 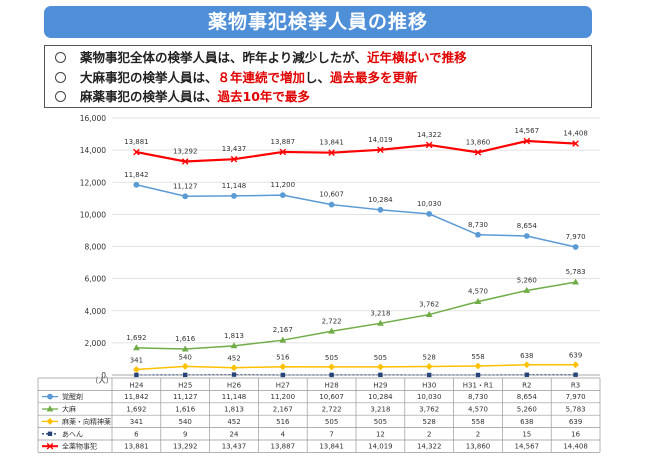 I want to click on table-cell: 7, so click(x=331, y=434).